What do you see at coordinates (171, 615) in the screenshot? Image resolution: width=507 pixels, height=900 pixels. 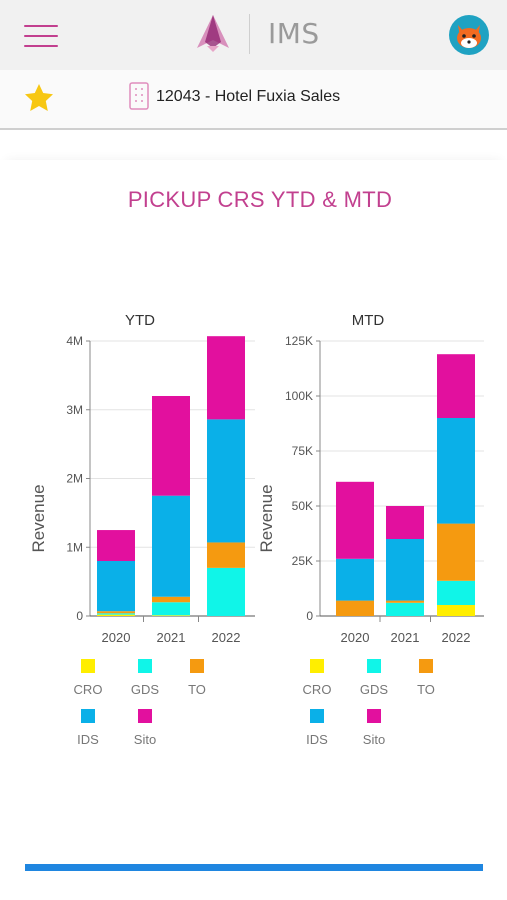 I see `bar-cro-2021` at bounding box center [171, 615].